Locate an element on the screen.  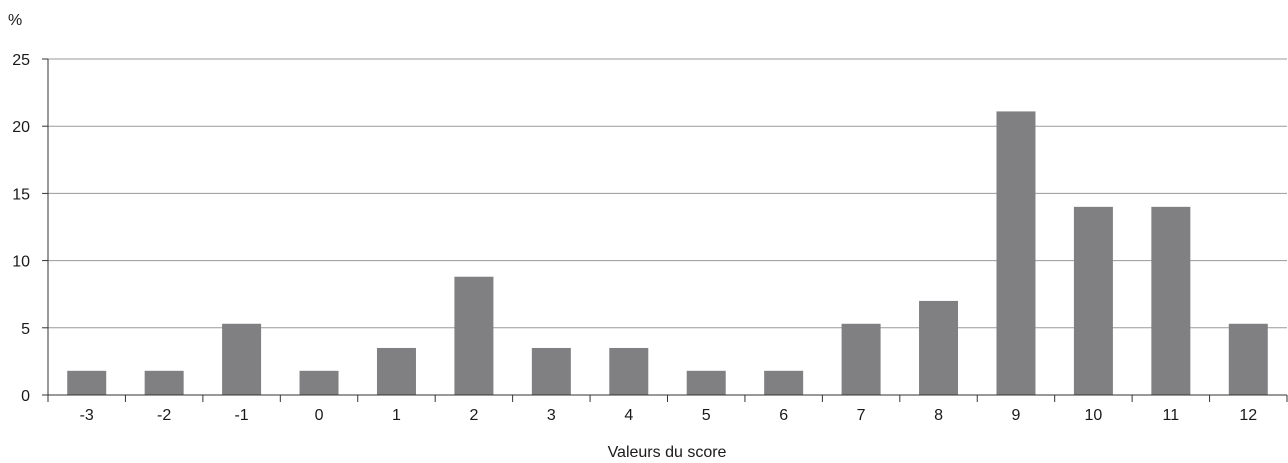
x-tick-label: 1 is located at coordinates (396, 415).